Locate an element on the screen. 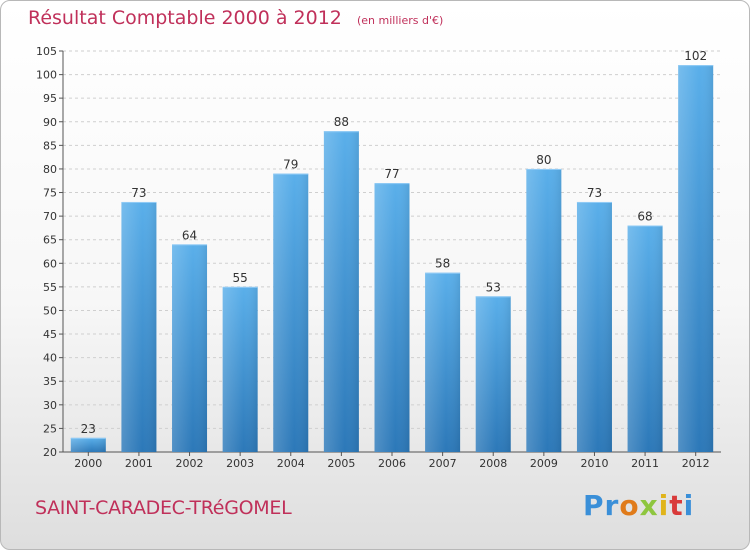 Image resolution: width=750 pixels, height=550 pixels. value-label: 68 is located at coordinates (644, 217).